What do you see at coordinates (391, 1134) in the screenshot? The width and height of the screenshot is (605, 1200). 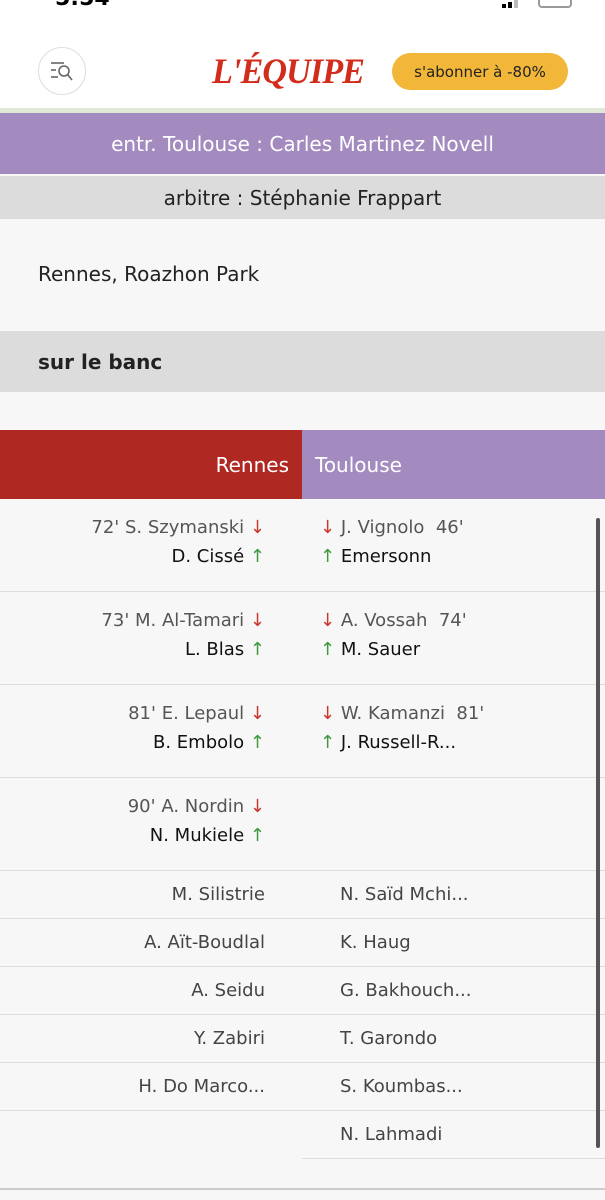 I see `away-bench-player: N. Lahmadi` at bounding box center [391, 1134].